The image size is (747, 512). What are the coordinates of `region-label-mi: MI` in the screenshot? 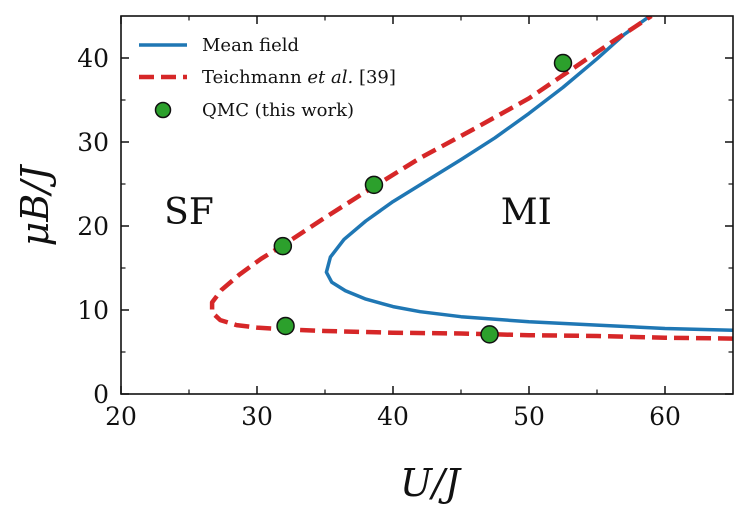 It's located at (526, 212).